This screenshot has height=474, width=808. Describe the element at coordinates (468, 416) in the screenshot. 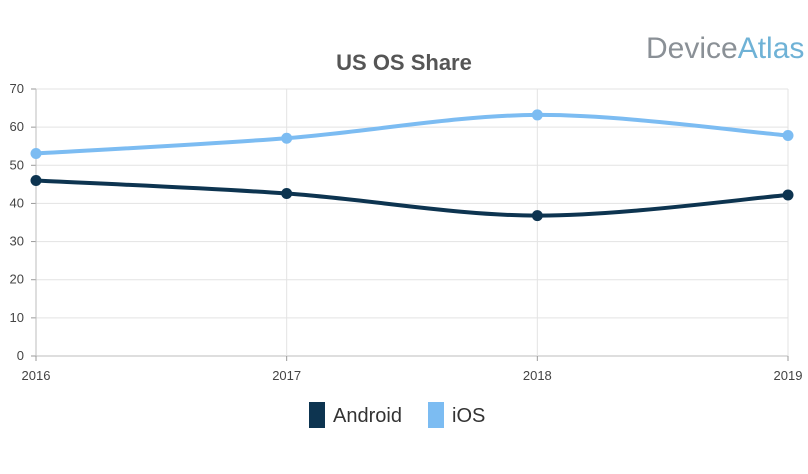

I see `legend-label-ios: iOS` at that location.